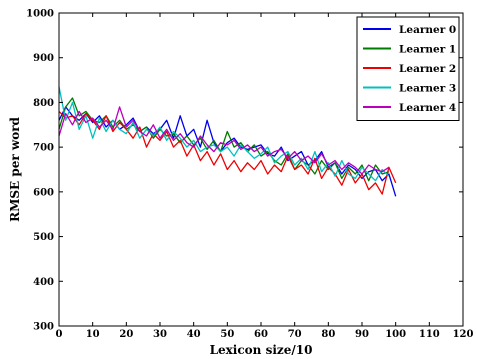 The image size is (477, 359). I want to click on x-tick-label: 70, so click(295, 334).